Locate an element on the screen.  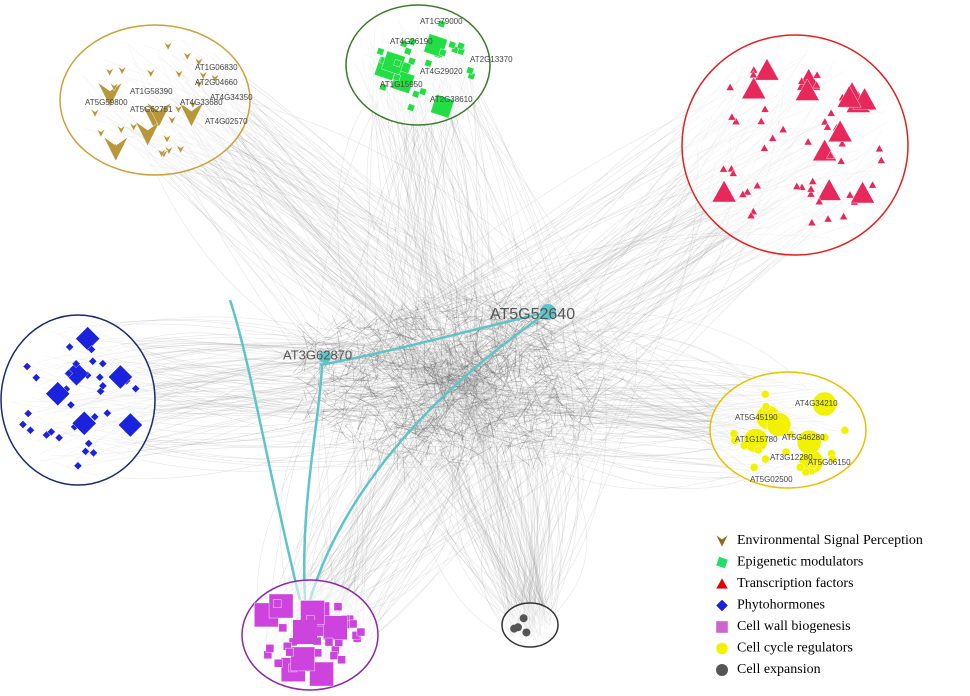
node-label: AT5G59800 is located at coordinates (106, 102).